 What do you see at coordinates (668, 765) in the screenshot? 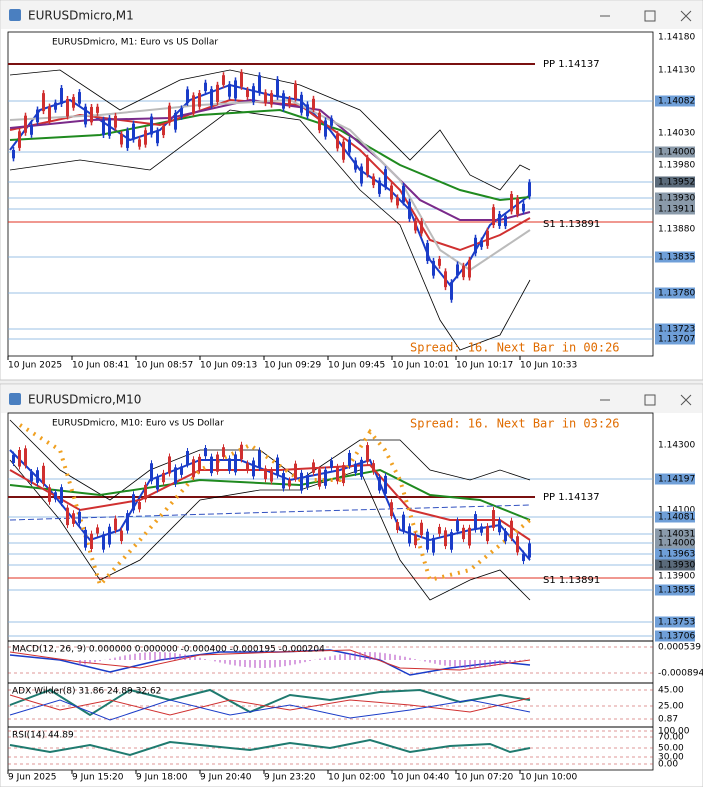
I see `scale-label: 0.00` at bounding box center [668, 765].